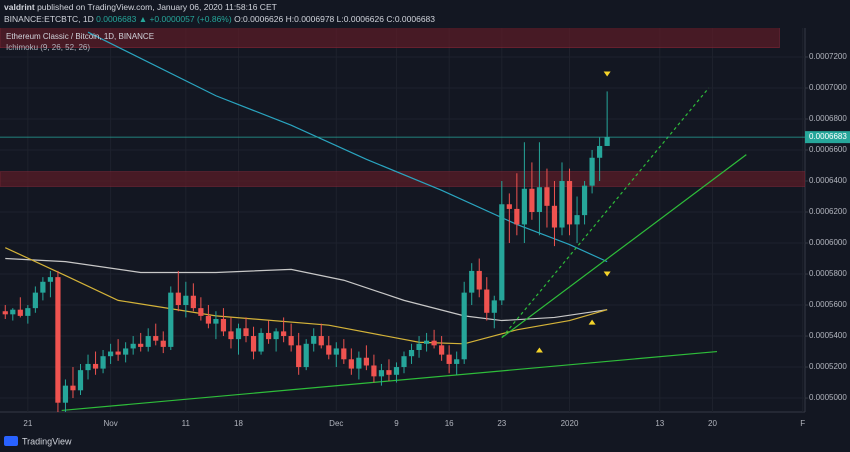 This screenshot has width=850, height=452. I want to click on logo-text: TradingView, so click(47, 441).